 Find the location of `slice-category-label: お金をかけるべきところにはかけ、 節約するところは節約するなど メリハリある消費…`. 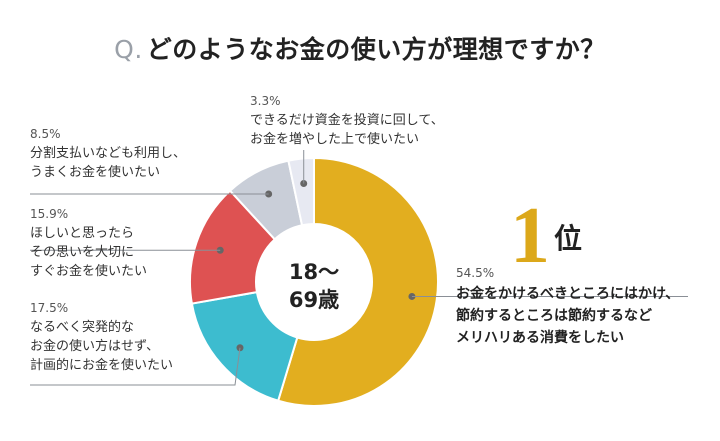

slice-category-label: お金をかけるべきところにはかけ、 節約するところは節約するなど メリハリある消費… is located at coordinates (568, 316).